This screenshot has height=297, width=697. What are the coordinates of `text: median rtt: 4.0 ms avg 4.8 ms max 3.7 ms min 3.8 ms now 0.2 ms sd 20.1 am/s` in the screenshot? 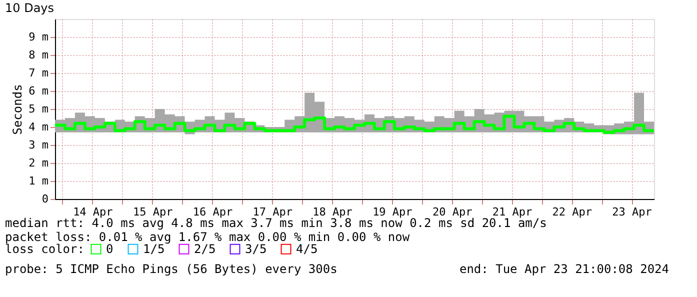 It's located at (276, 223).